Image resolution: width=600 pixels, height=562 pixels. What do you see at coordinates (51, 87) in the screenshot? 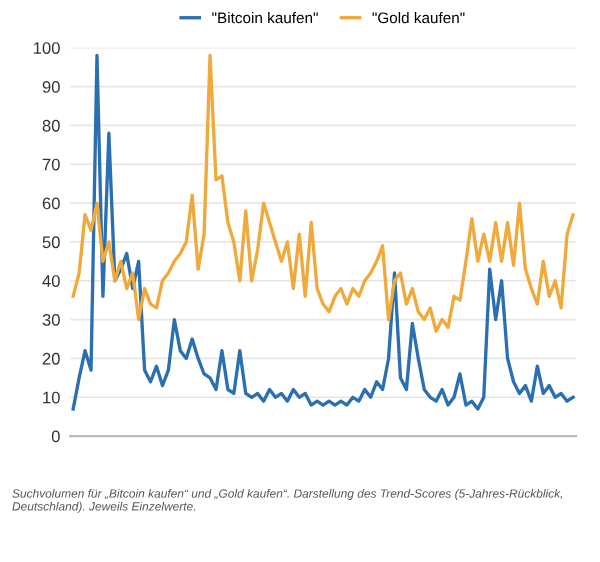
I see `y-tick-label: 90` at bounding box center [51, 87].